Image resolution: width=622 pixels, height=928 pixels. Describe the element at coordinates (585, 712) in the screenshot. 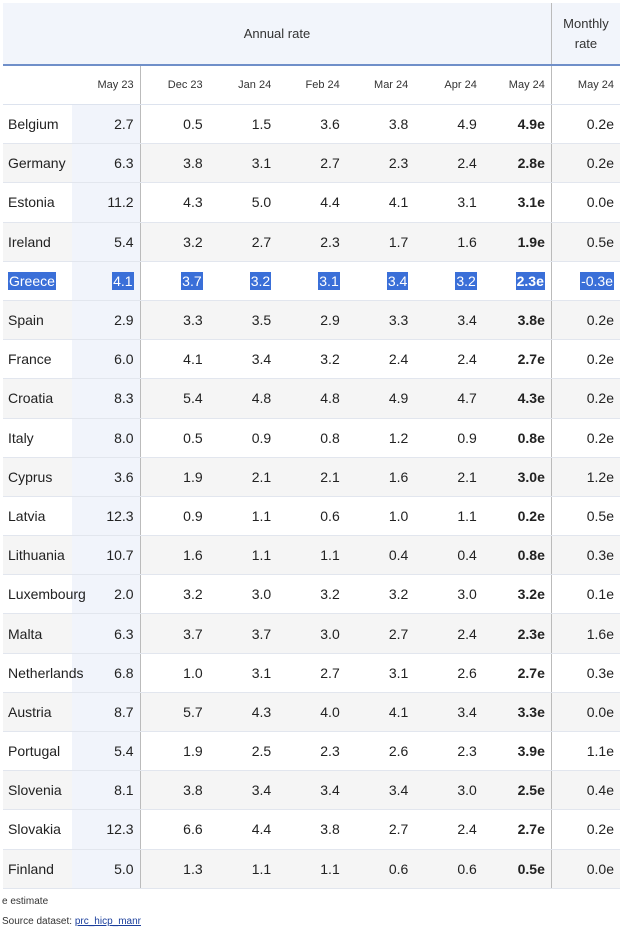

I see `value-cell: 0.0e` at that location.